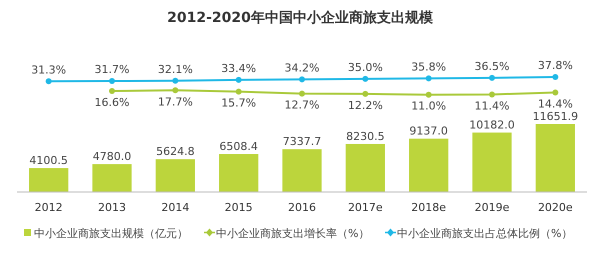  I want to click on x-tick-label: 2017e, so click(365, 207).